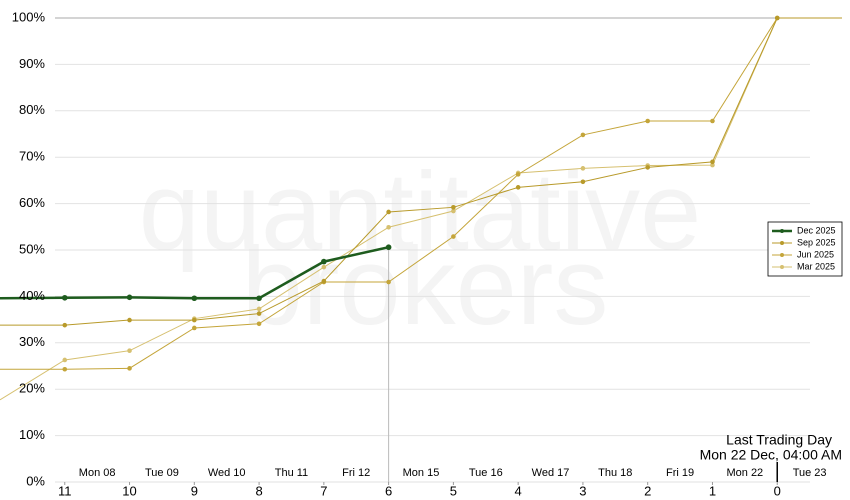 The image size is (850, 500). What do you see at coordinates (777, 490) in the screenshot?
I see `x-tick-label: 0` at bounding box center [777, 490].